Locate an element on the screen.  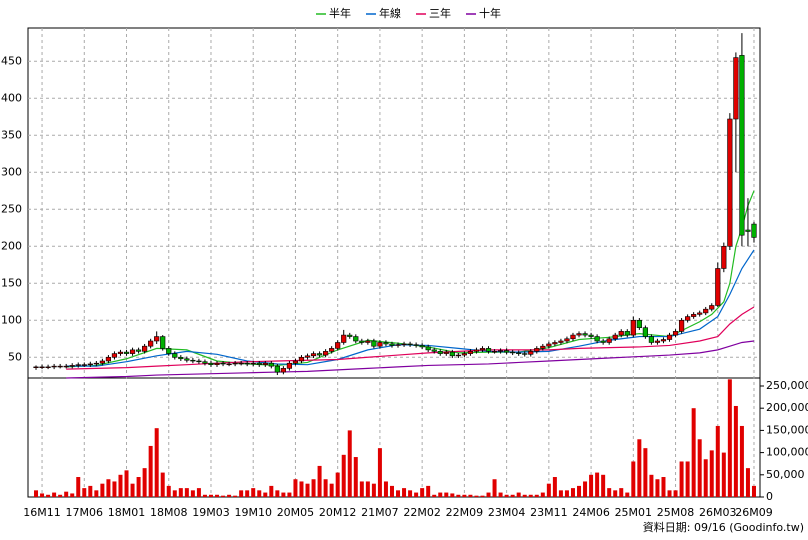
x-tick-label: 26M03 is located at coordinates (718, 512).